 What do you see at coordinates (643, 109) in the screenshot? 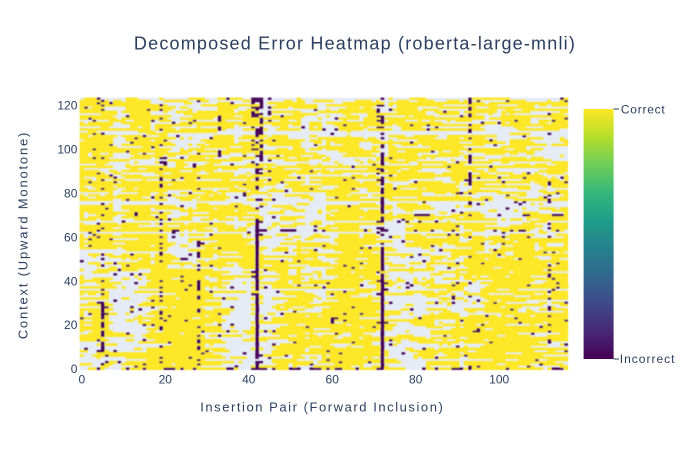
I see `svg-text: Correct` at bounding box center [643, 109].